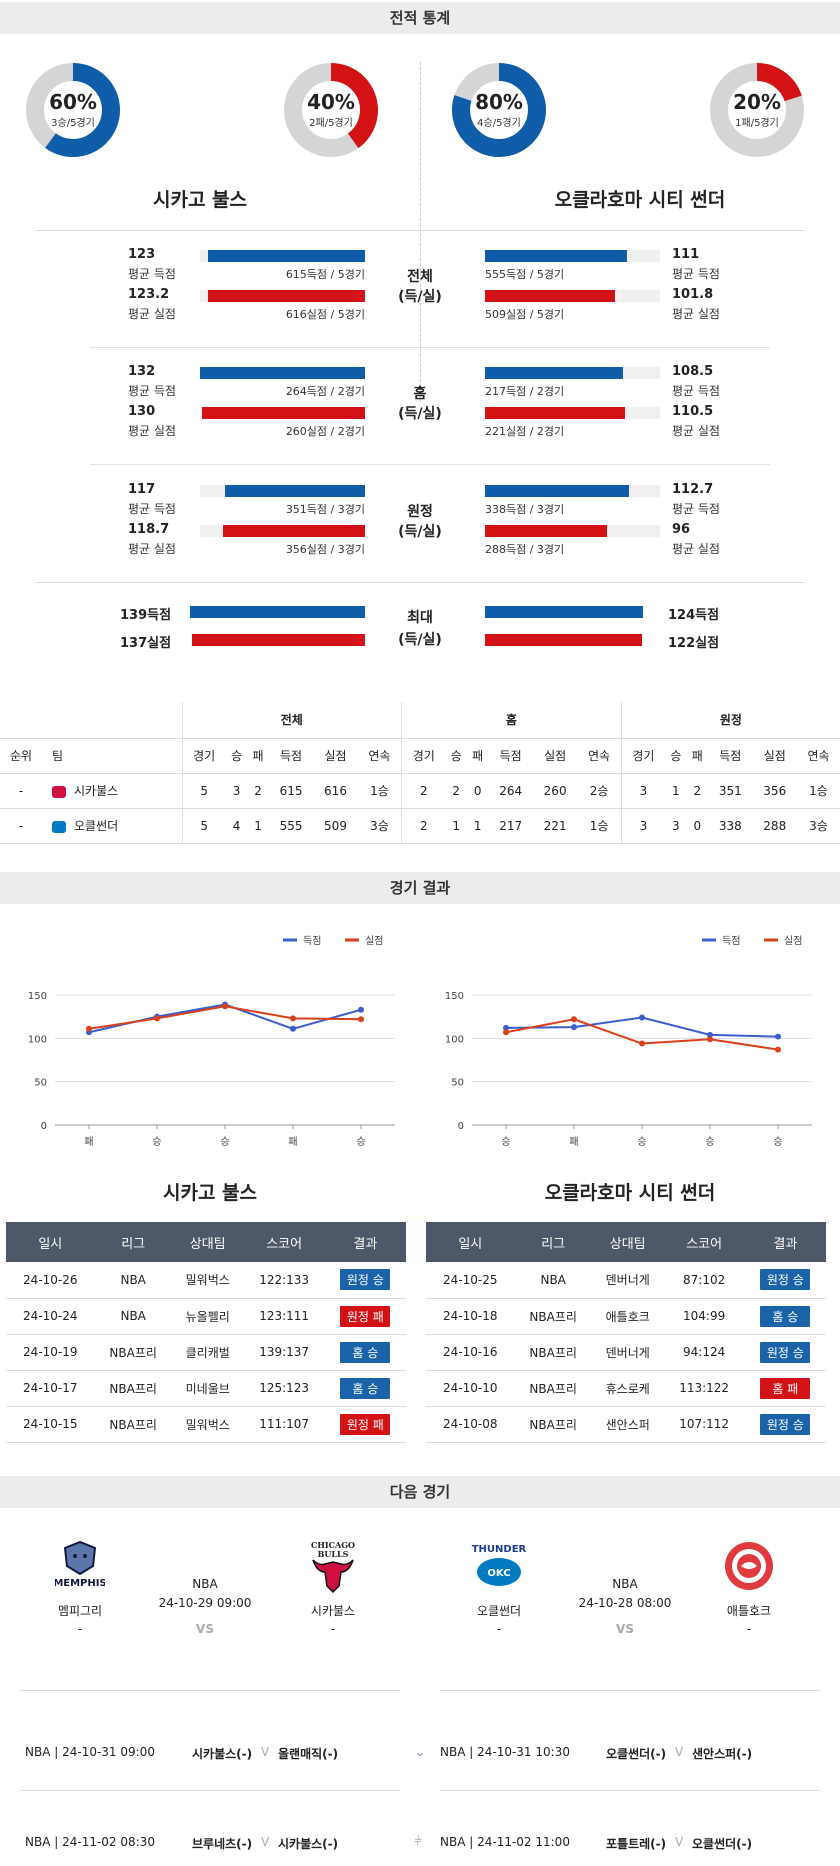 The width and height of the screenshot is (840, 1866). Describe the element at coordinates (722, 1754) in the screenshot. I see `fixture-right-away: 샌안스퍼(-)` at that location.